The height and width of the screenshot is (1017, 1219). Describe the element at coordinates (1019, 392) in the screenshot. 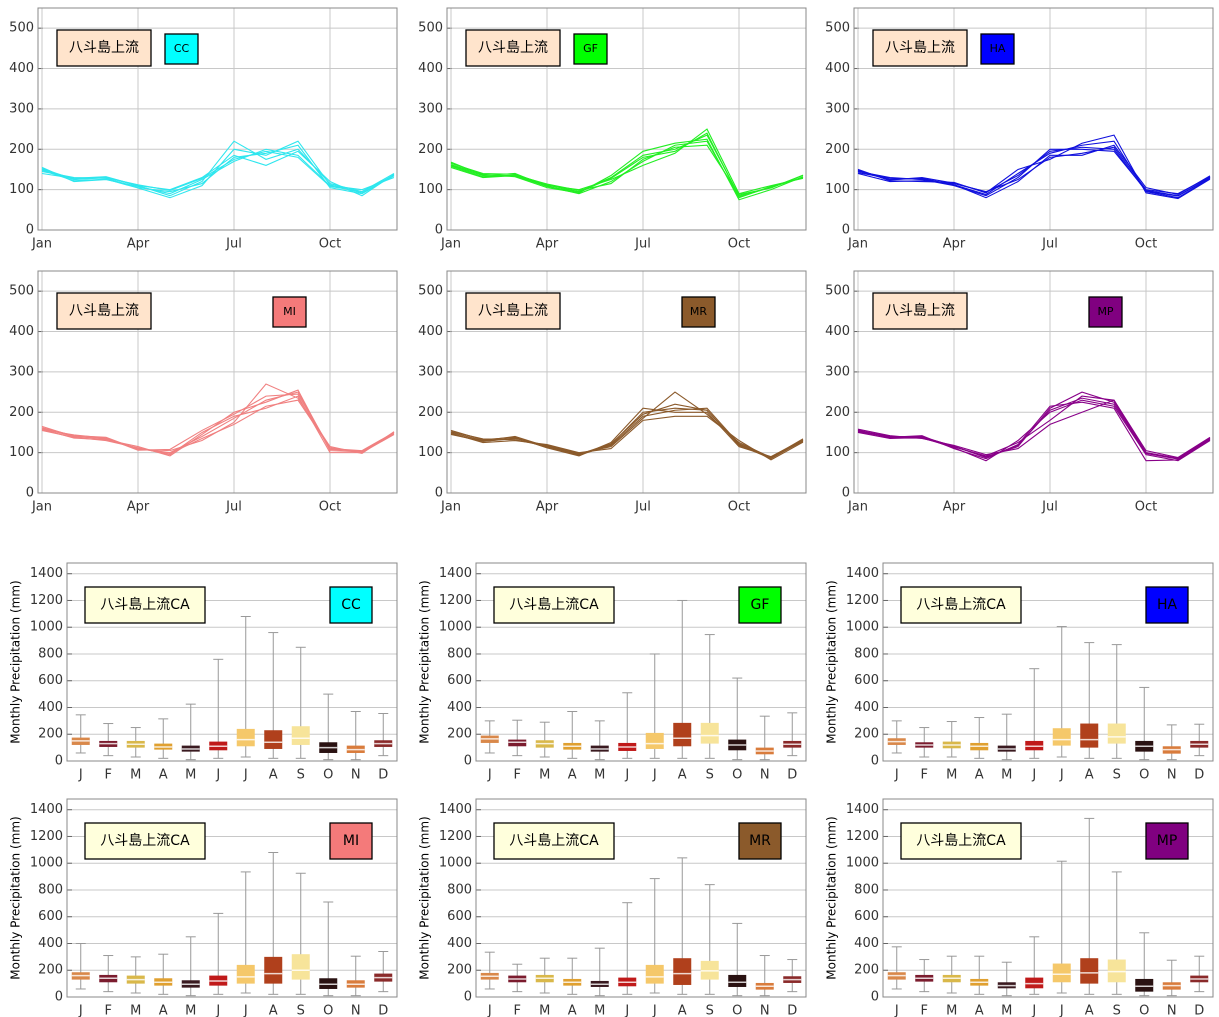

I see `panel: 0 100 200 300 400 500 Jan Apr Jul Oct 八斗島上流 MP` at that location.